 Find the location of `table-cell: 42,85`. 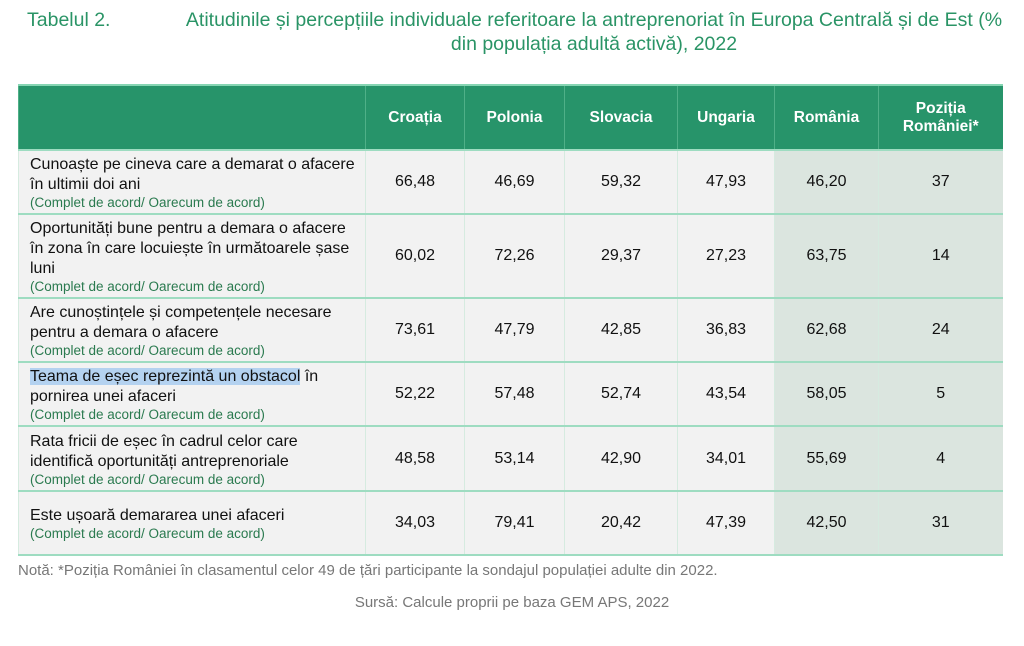

table-cell: 42,85 is located at coordinates (621, 330).